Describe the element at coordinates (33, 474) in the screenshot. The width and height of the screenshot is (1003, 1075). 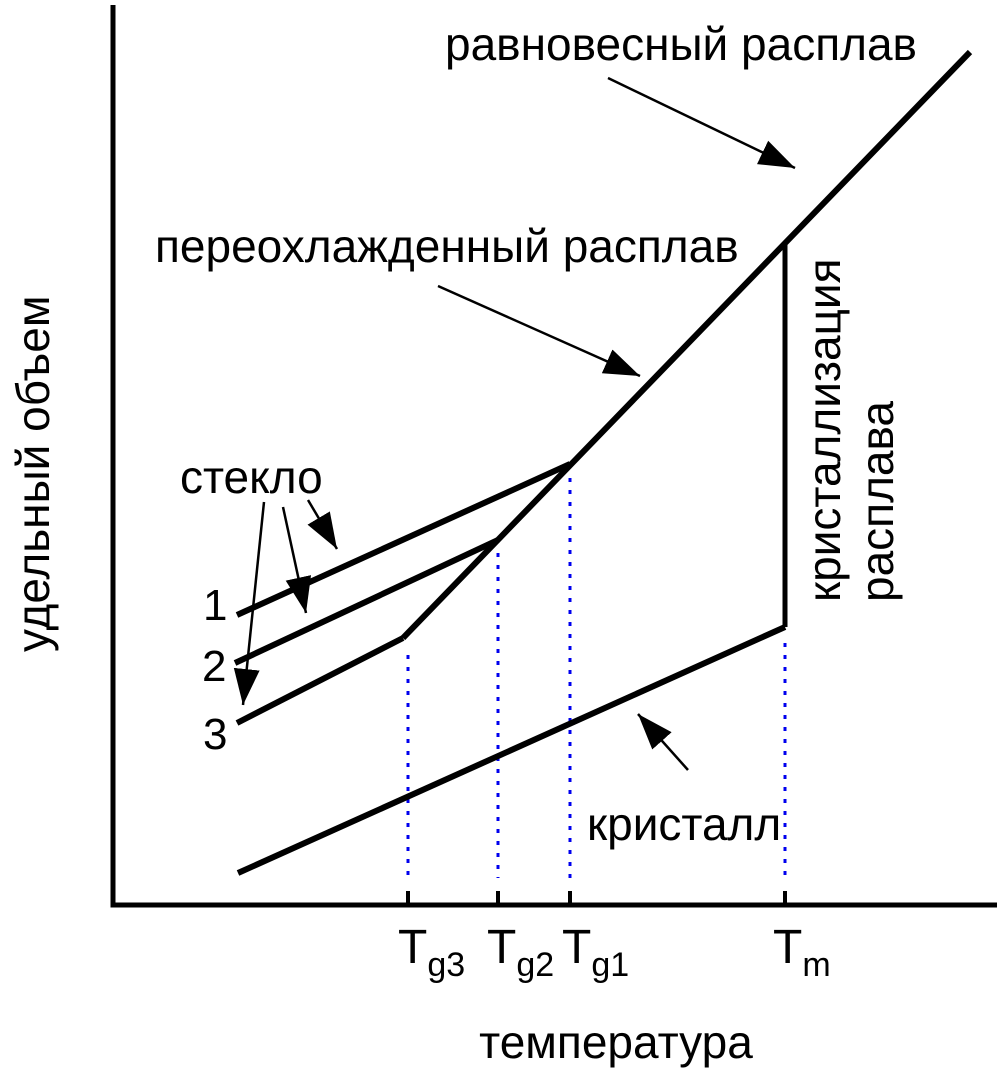
I see `y-axis-title: удельный объем` at that location.